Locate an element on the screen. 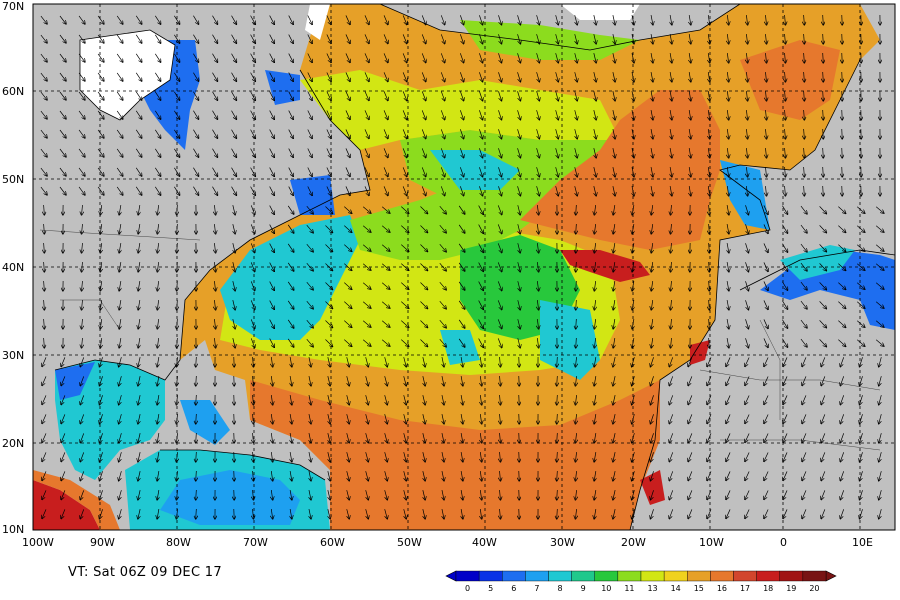 This screenshot has width=900, height=600. legend-tick-label: 20 is located at coordinates (814, 588).